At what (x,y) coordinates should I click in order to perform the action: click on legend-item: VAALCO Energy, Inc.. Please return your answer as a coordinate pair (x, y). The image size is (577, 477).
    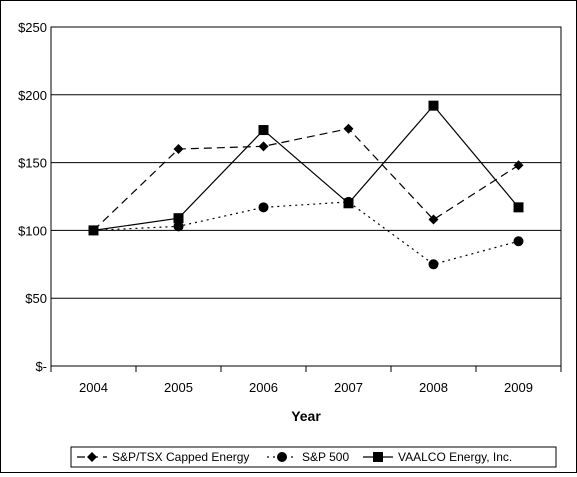
    Looking at the image, I should click on (437, 457).